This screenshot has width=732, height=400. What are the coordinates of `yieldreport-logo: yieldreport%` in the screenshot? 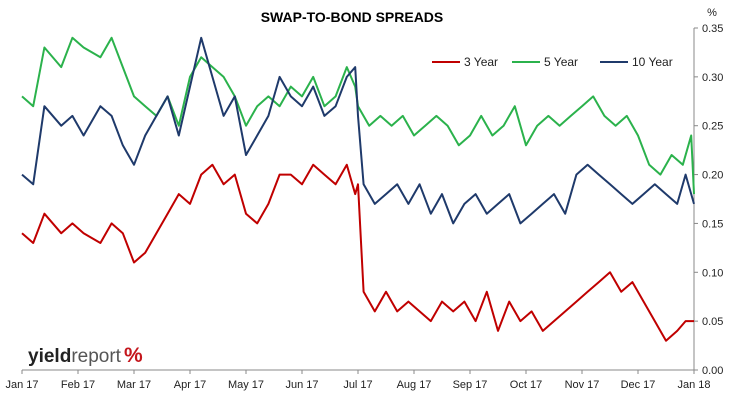 It's located at (85, 355).